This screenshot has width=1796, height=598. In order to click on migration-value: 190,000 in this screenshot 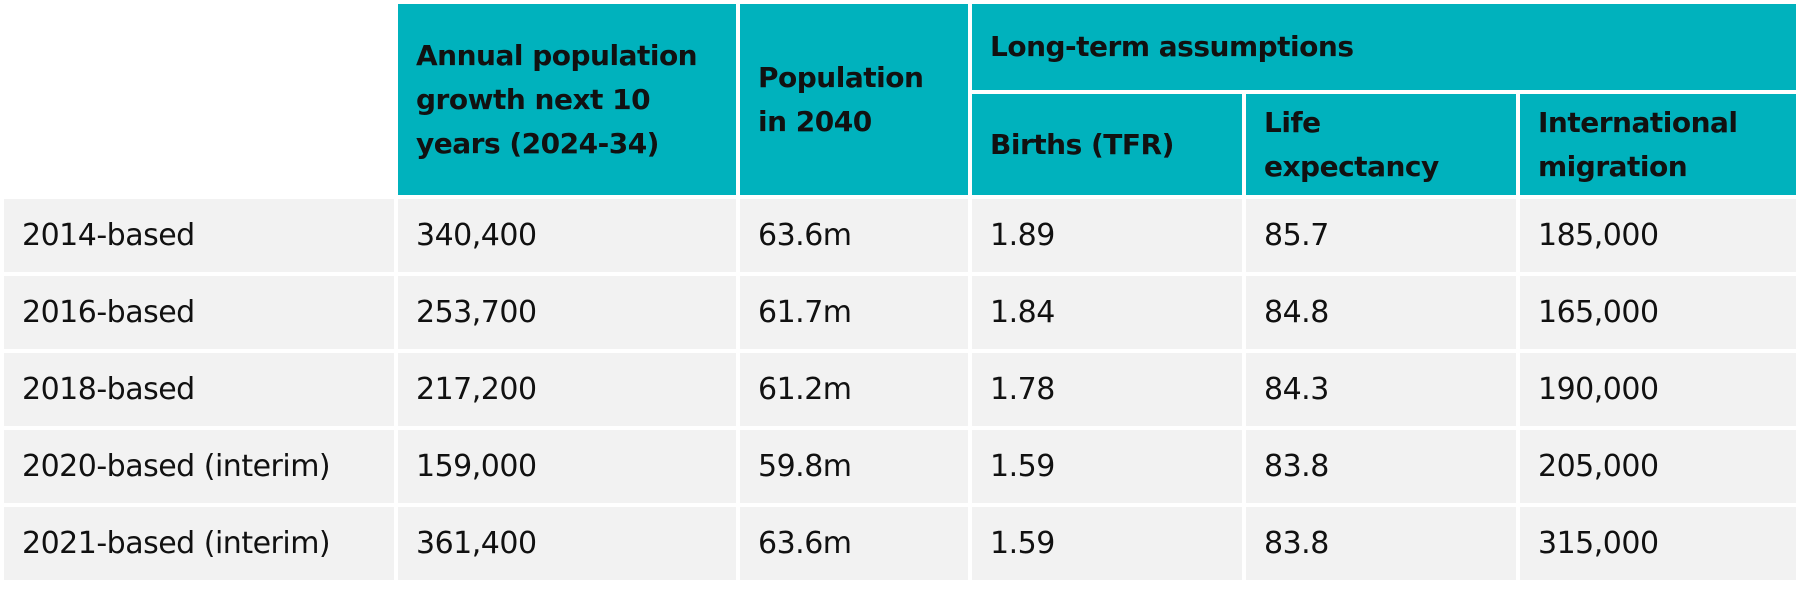, I will do `click(1658, 389)`.